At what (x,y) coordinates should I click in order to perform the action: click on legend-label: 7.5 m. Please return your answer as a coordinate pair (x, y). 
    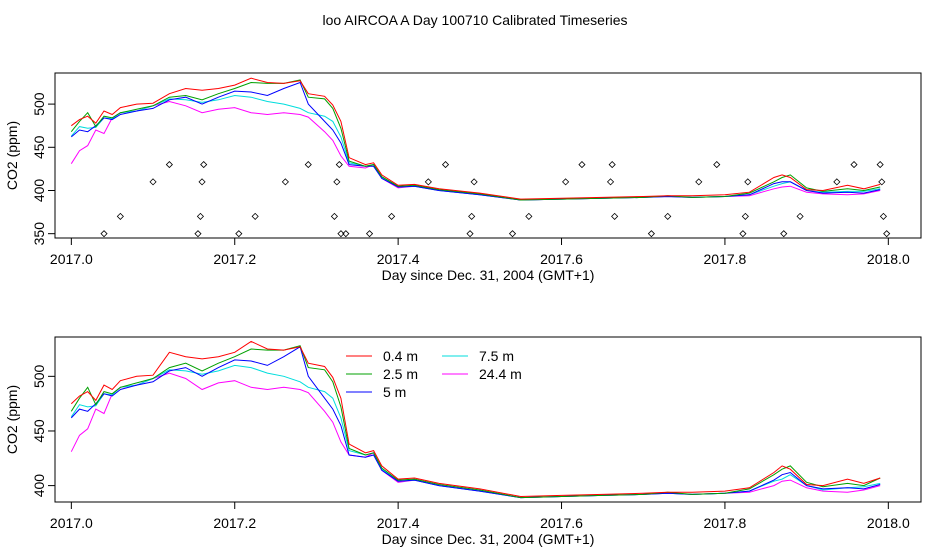
    Looking at the image, I should click on (496, 356).